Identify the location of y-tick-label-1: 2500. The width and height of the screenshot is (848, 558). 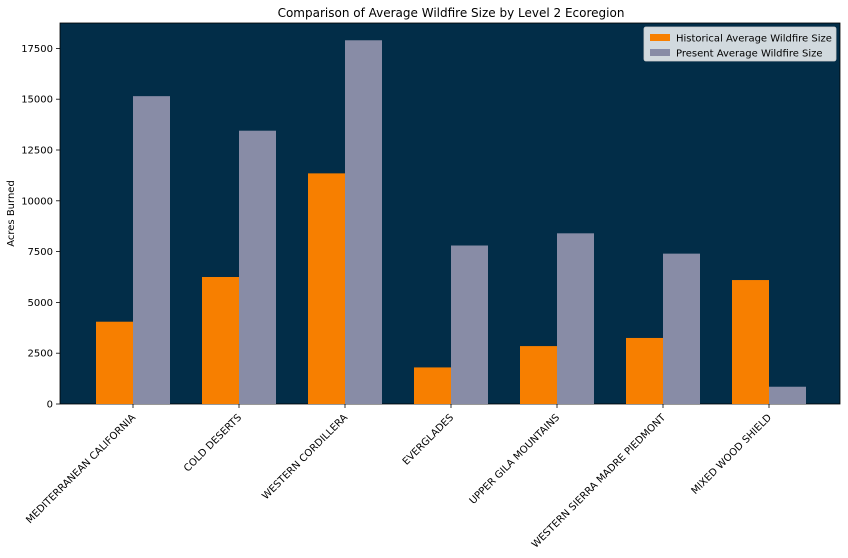
(40, 354).